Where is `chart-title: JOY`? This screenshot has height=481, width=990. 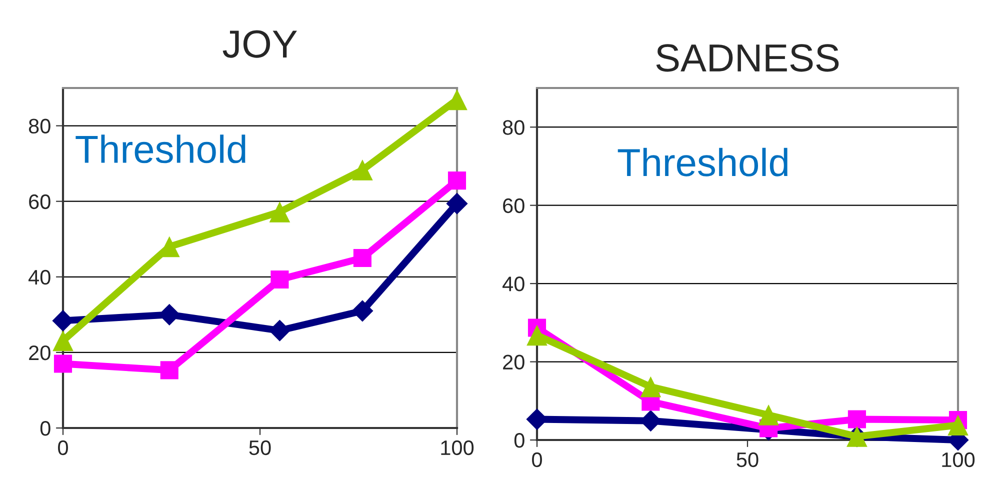
chart-title: JOY is located at coordinates (259, 44).